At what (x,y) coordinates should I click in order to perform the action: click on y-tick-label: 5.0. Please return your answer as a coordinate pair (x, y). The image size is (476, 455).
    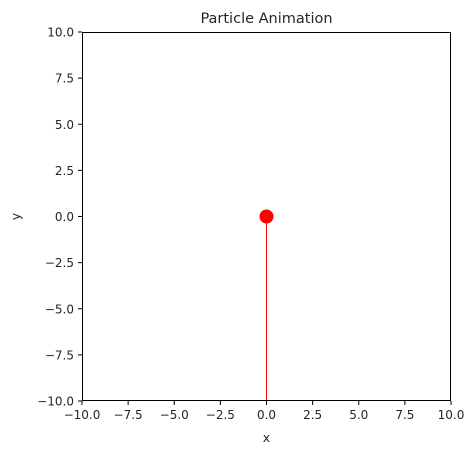
    Looking at the image, I should click on (64, 125).